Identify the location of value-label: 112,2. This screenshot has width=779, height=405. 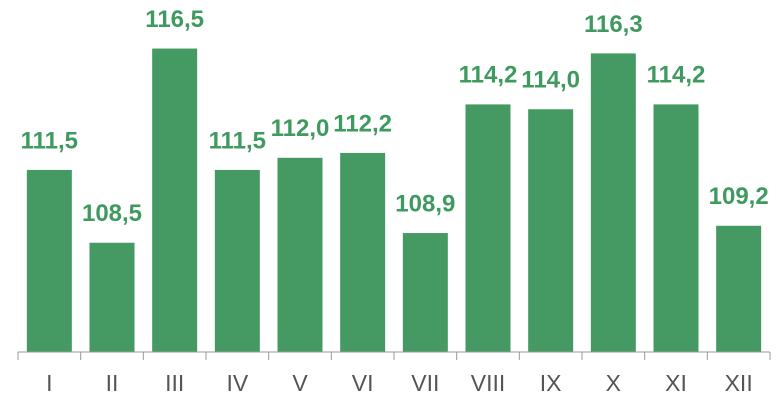
(362, 123).